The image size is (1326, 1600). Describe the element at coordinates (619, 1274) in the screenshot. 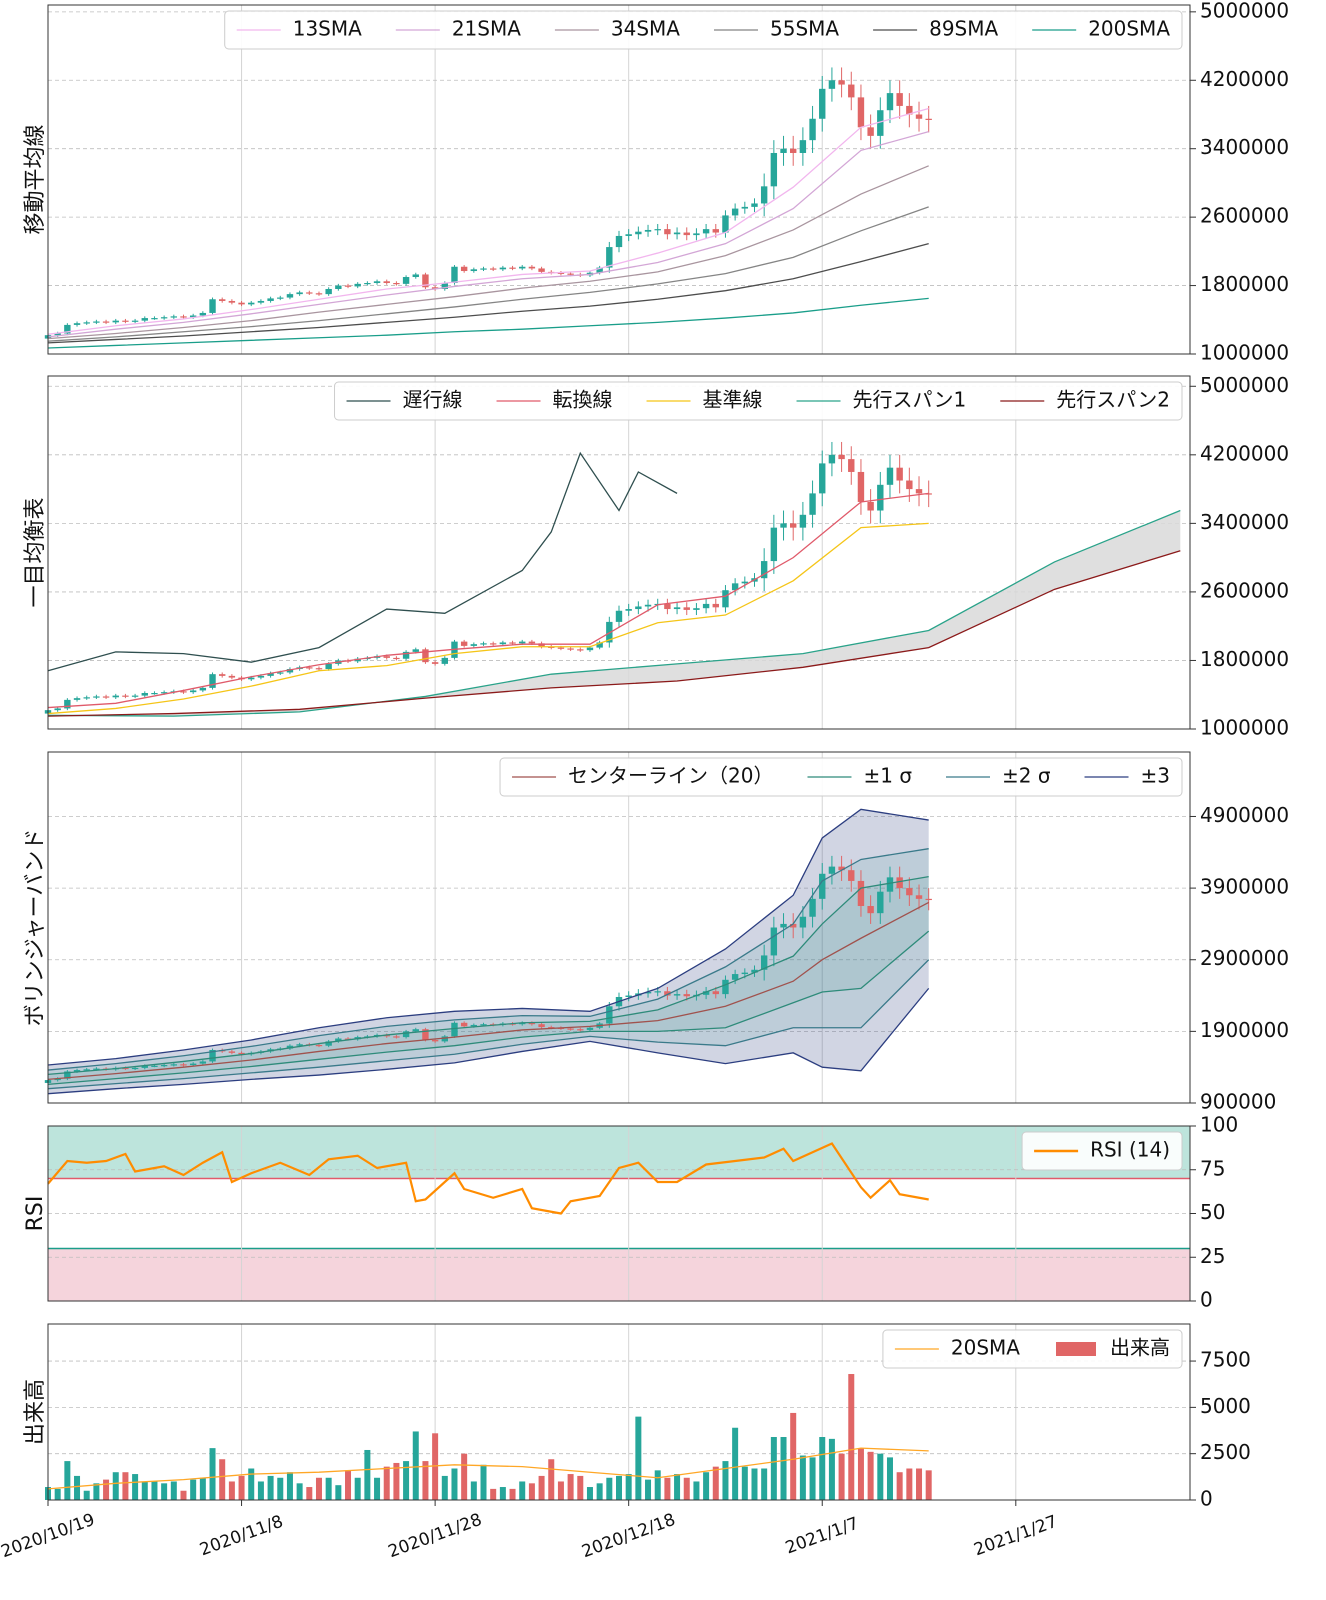

I see `threshold-band` at that location.